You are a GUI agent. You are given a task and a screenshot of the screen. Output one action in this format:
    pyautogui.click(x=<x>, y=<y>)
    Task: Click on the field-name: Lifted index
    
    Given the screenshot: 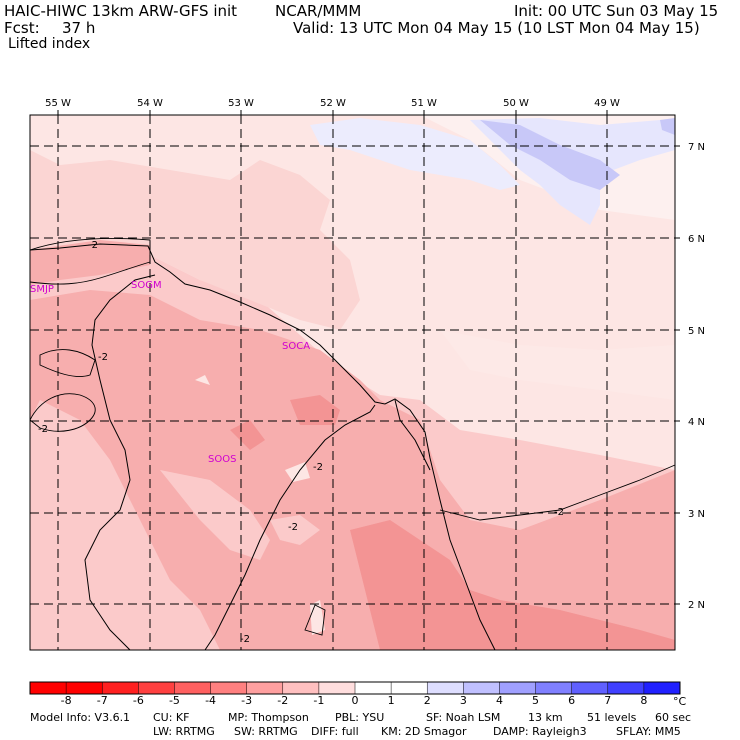 What is the action you would take?
    pyautogui.click(x=49, y=44)
    